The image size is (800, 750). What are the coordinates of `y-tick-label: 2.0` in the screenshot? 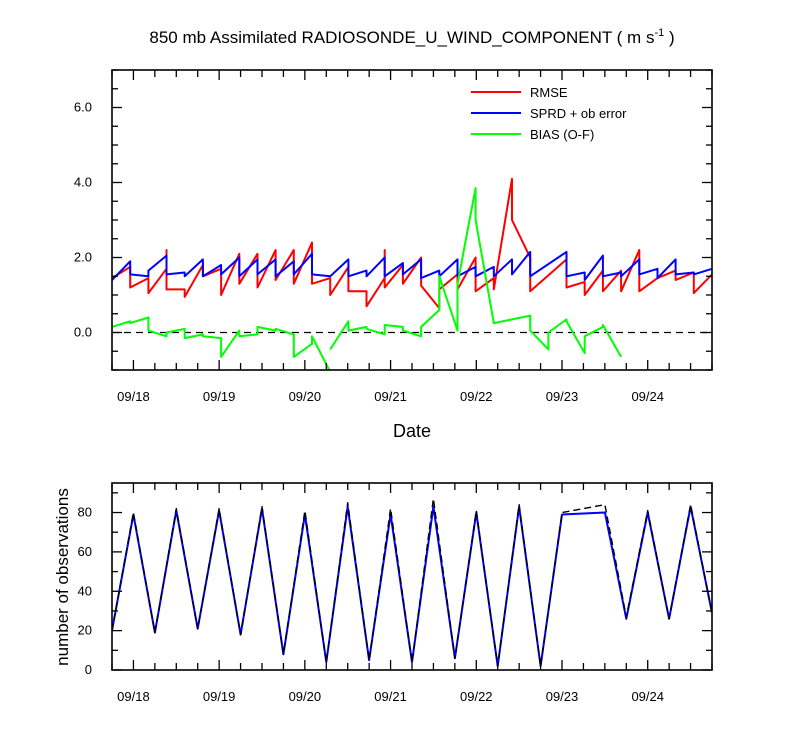 It's located at (83, 257).